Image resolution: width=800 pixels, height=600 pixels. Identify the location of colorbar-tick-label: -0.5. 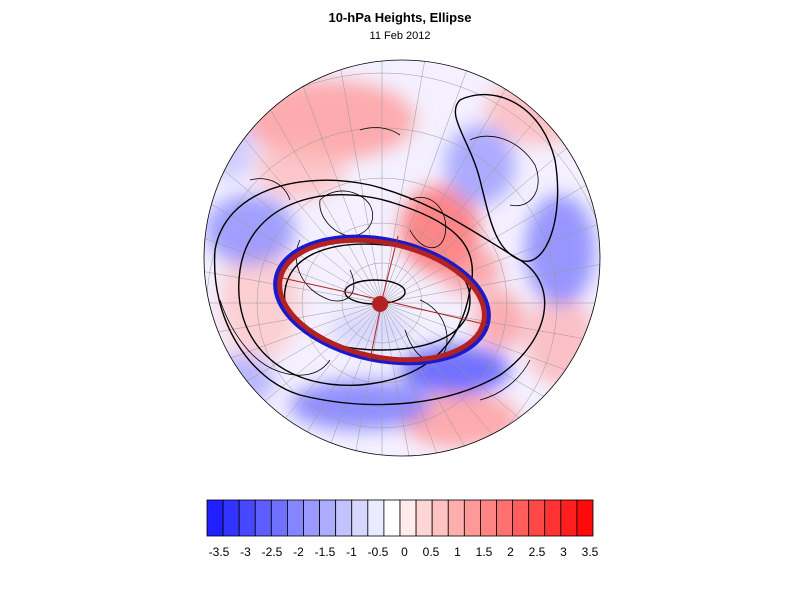
(378, 552).